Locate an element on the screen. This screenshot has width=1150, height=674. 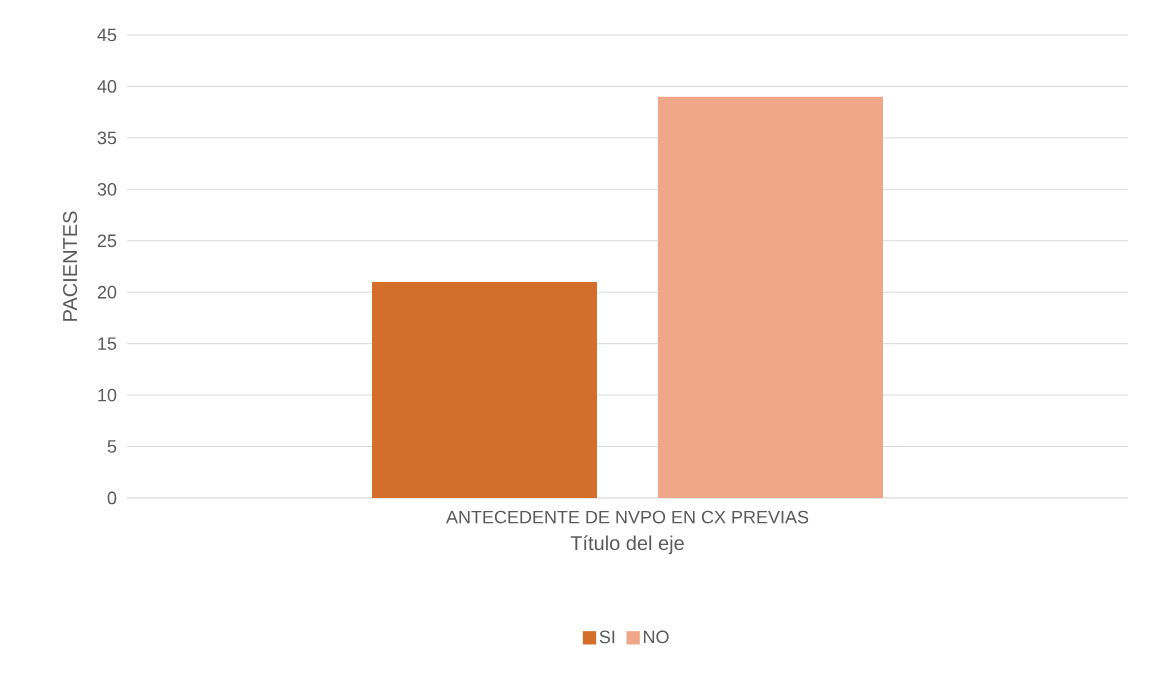
y-tick-label: 5 is located at coordinates (112, 446).